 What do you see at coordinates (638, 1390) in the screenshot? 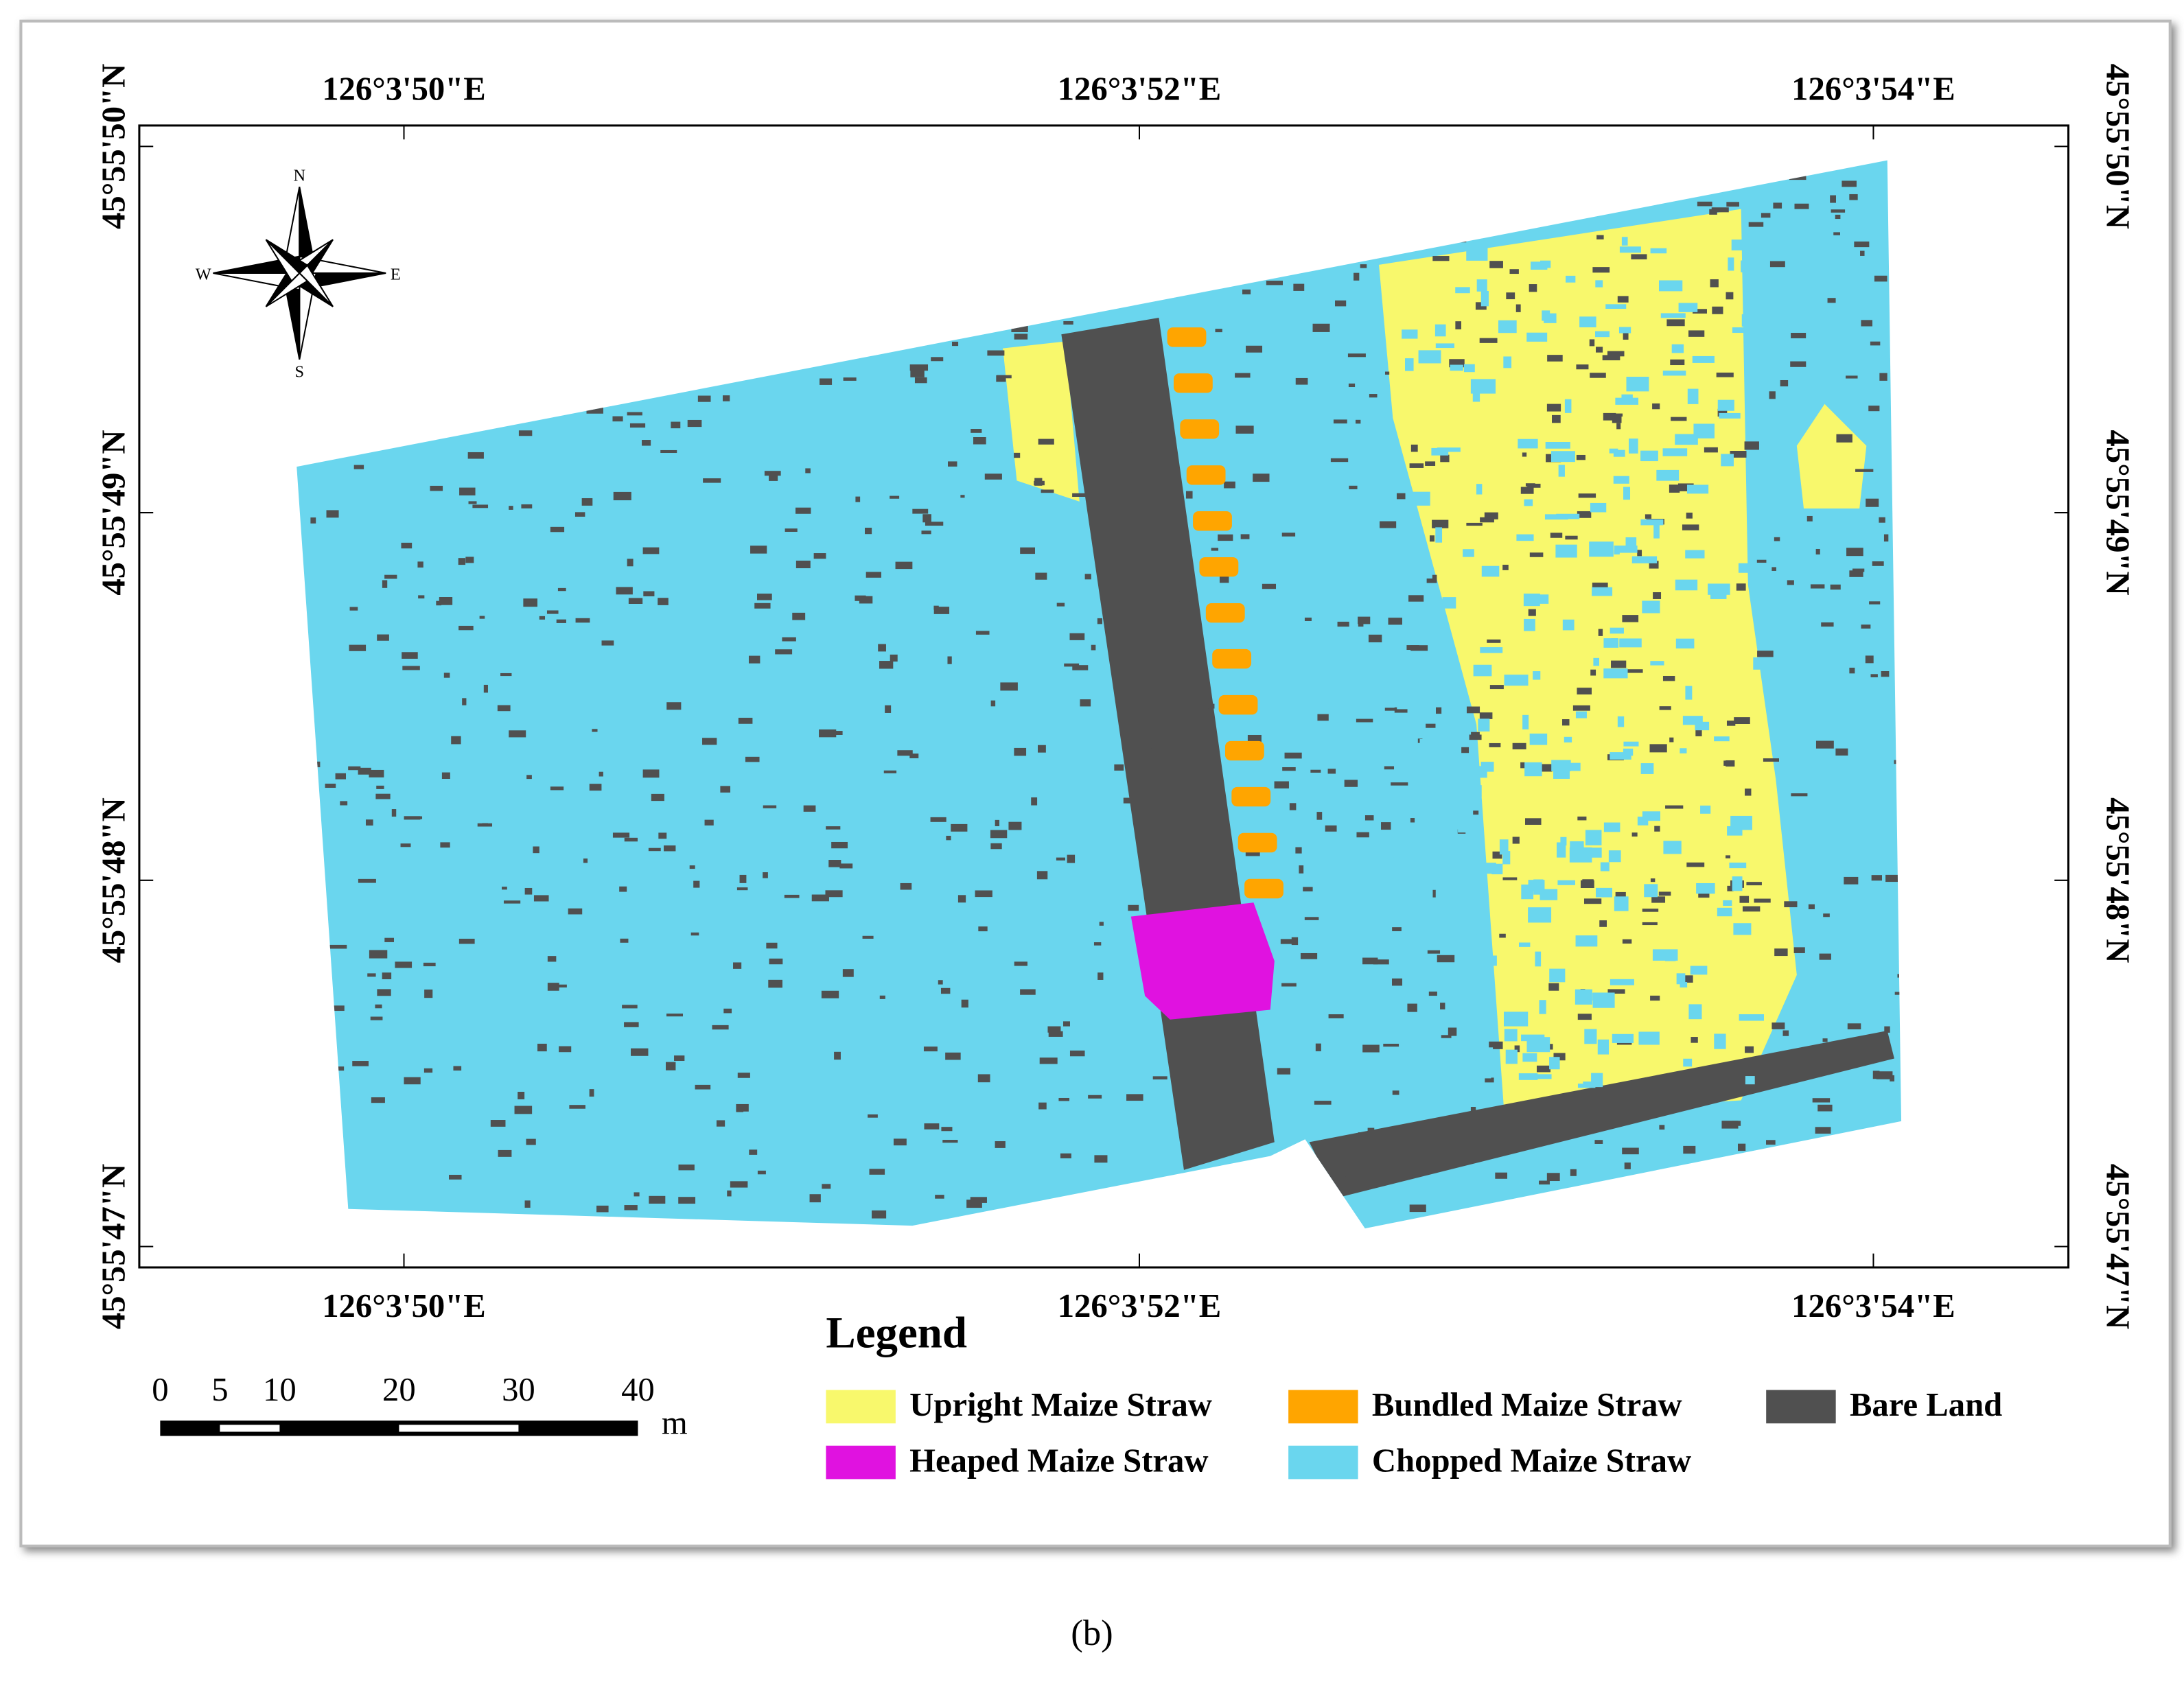
I see `scale-label: 40` at bounding box center [638, 1390].